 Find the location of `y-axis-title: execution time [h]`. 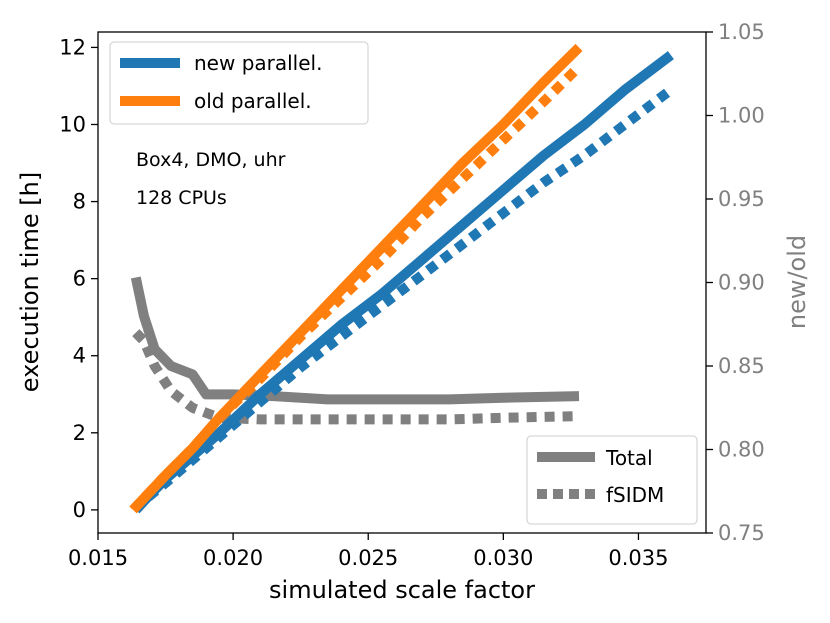

y-axis-title: execution time [h] is located at coordinates (30, 282).